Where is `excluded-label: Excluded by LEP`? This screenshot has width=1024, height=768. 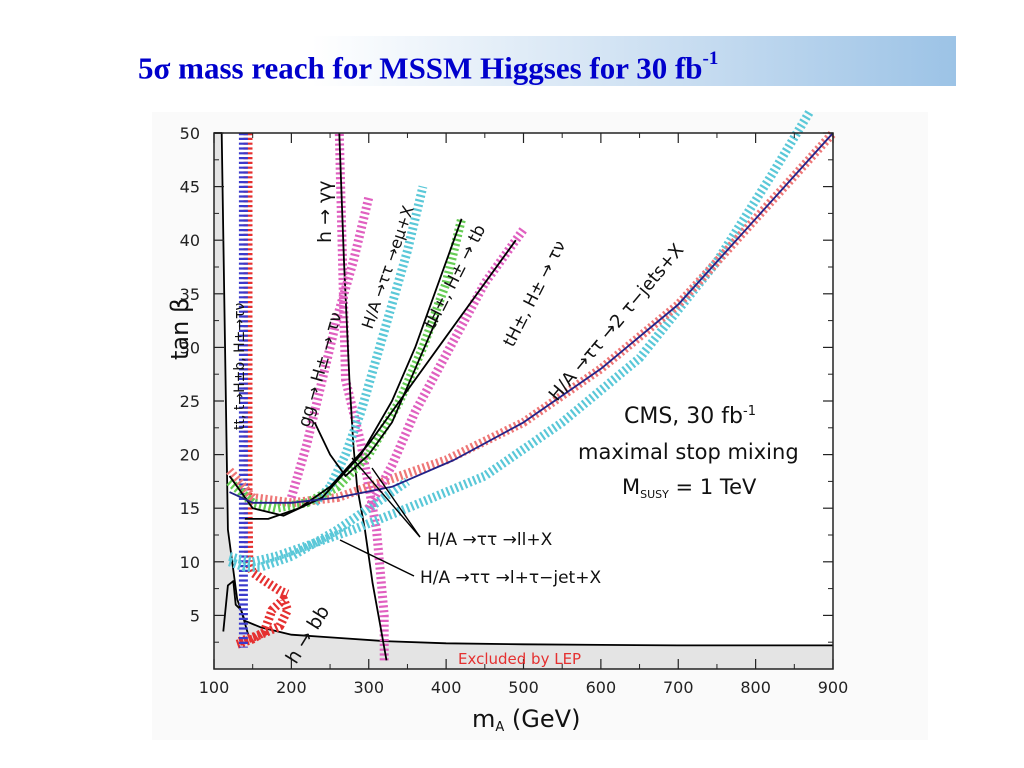
excluded-label: Excluded by LEP is located at coordinates (519, 659).